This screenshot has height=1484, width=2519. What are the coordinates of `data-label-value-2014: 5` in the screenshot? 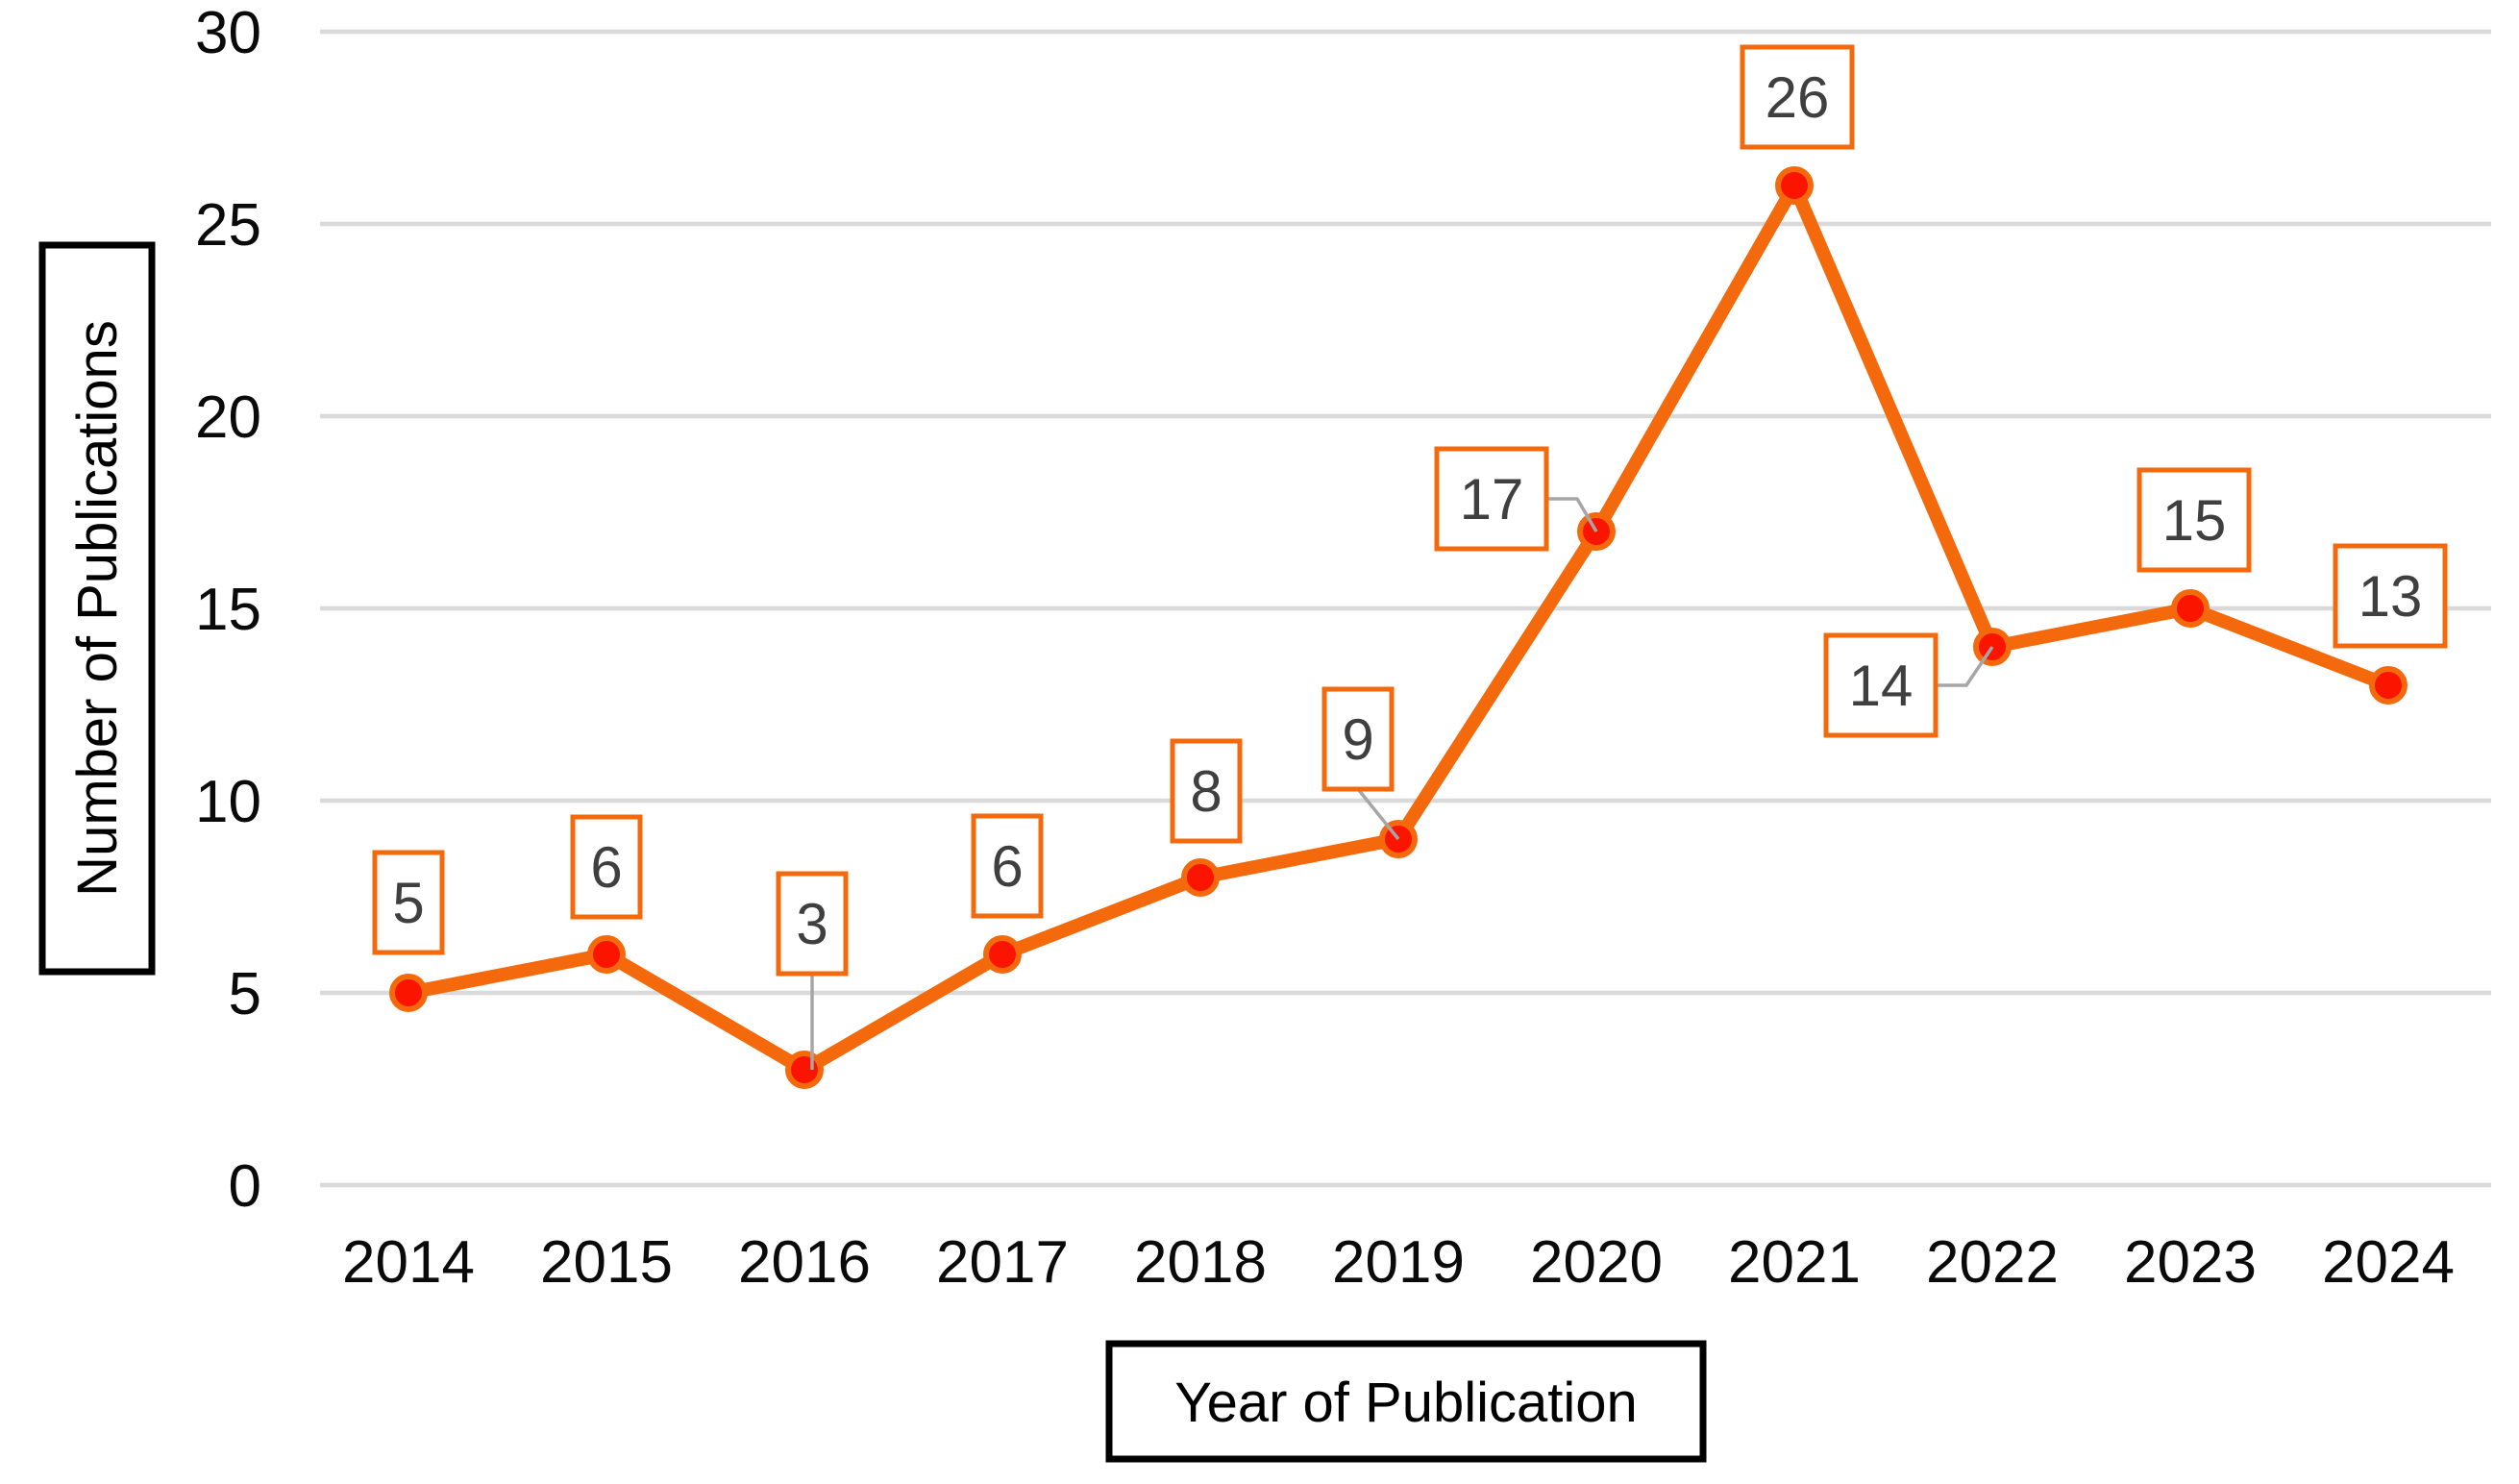 It's located at (408, 903).